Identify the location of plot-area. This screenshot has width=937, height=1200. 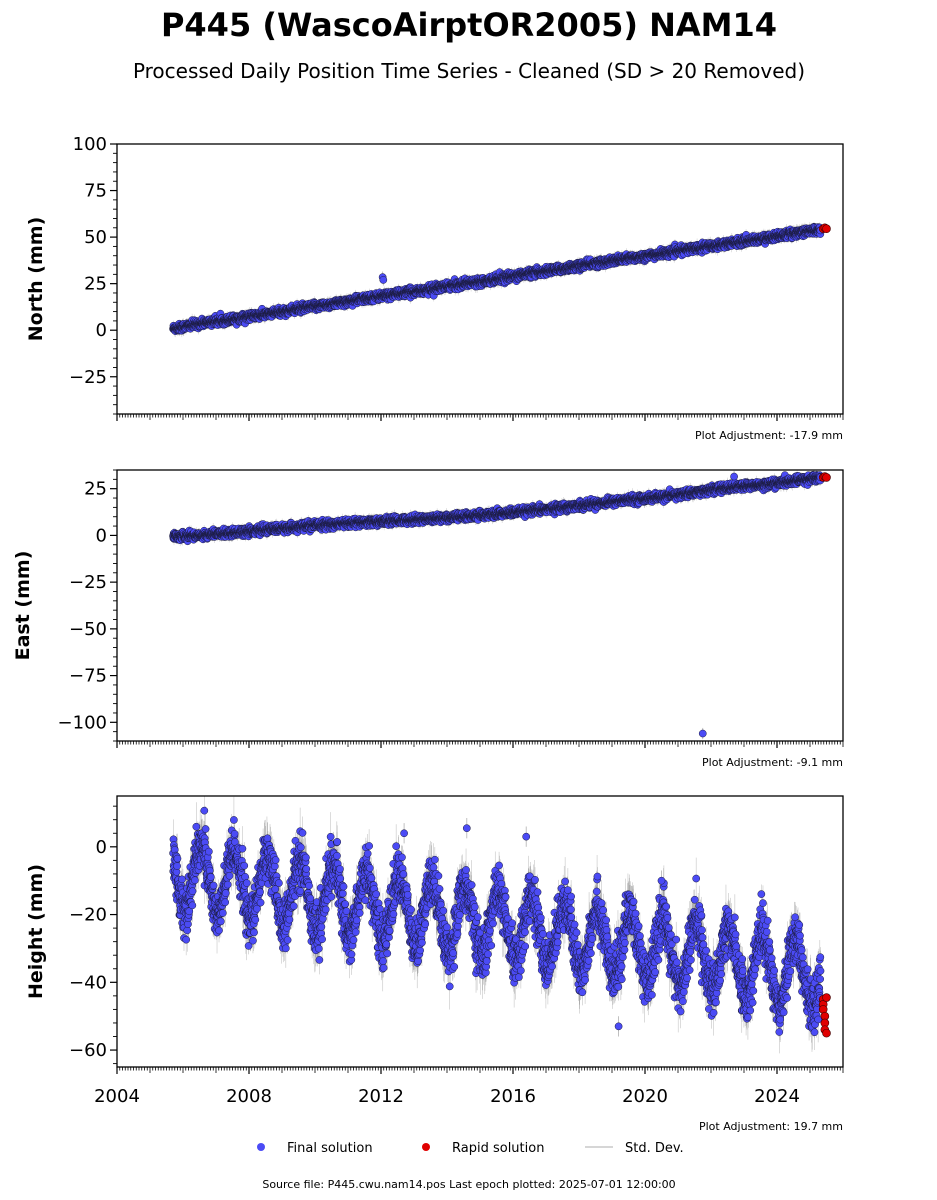
(500, 279).